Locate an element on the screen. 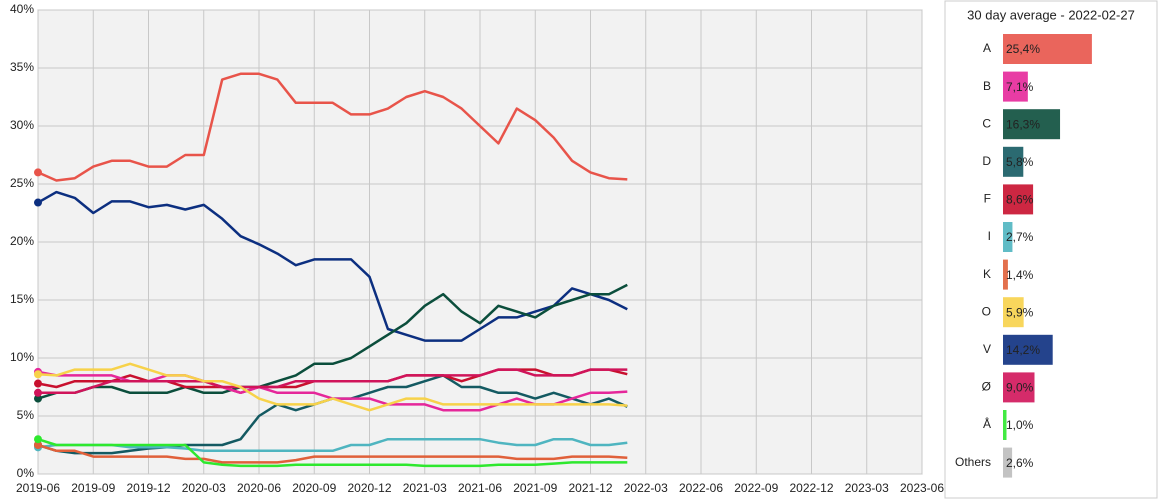 The width and height of the screenshot is (1159, 499). value-label: 16,3% is located at coordinates (1023, 124).